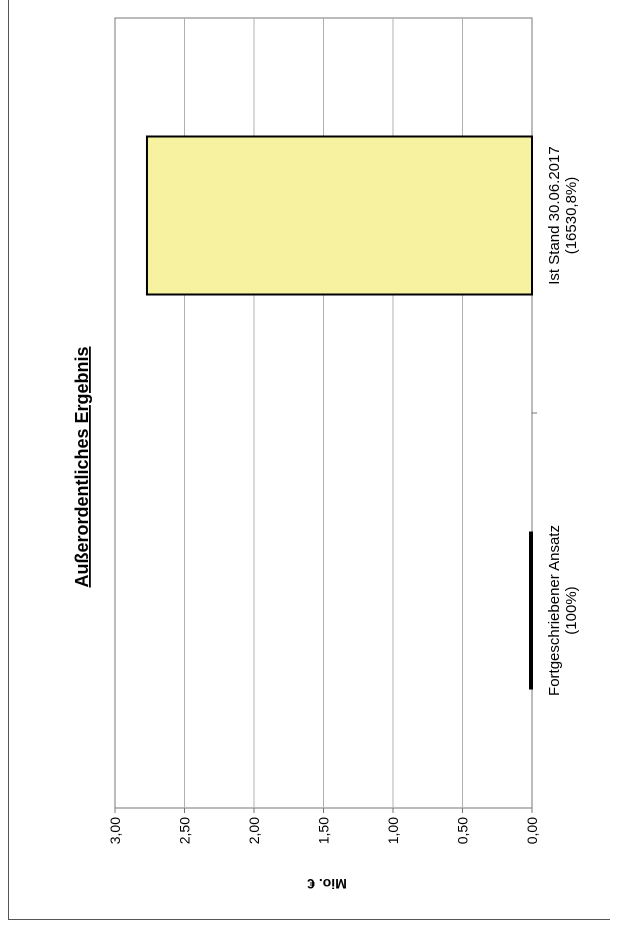 The image size is (618, 934). What do you see at coordinates (185, 830) in the screenshot?
I see `y-tick-label: 2,50` at bounding box center [185, 830].